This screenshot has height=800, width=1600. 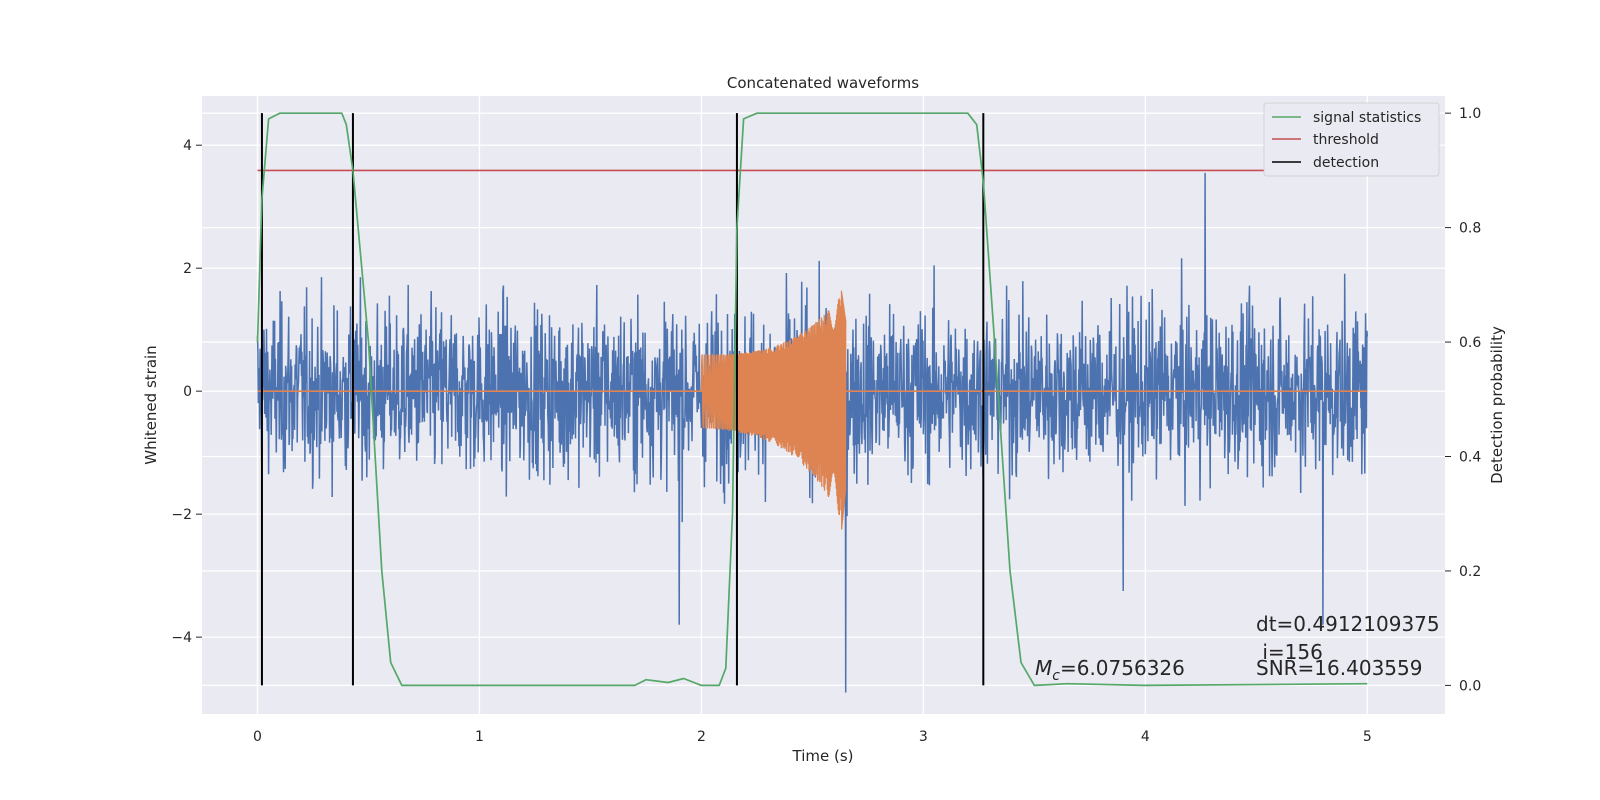 What do you see at coordinates (1289, 652) in the screenshot?
I see `annotation-i: i=156` at bounding box center [1289, 652].